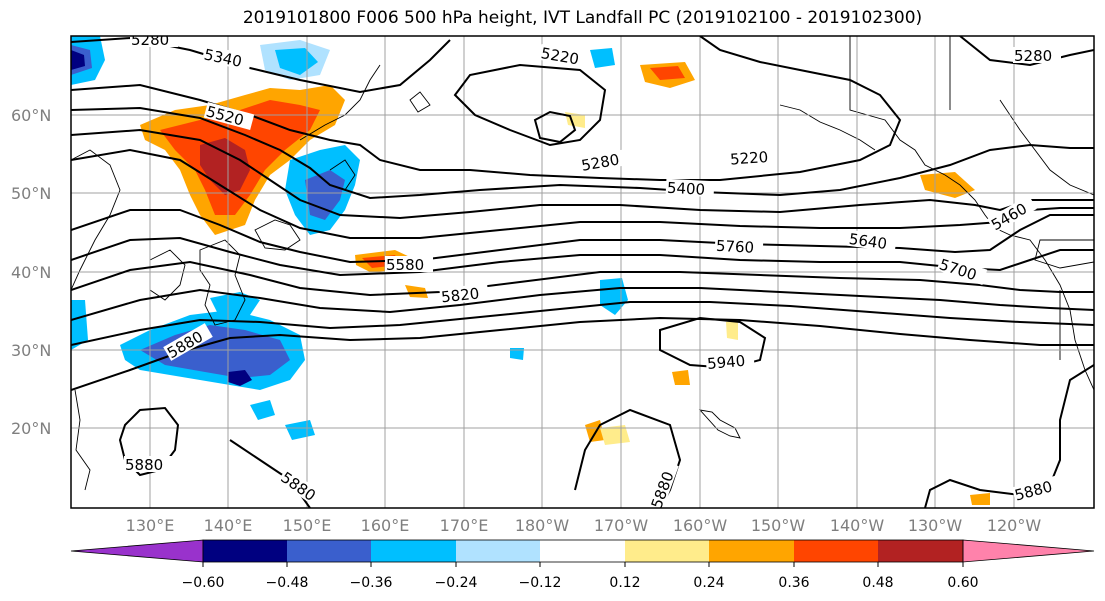 The height and width of the screenshot is (601, 1105). What do you see at coordinates (150, 525) in the screenshot?
I see `lon-label: 130°E` at bounding box center [150, 525].